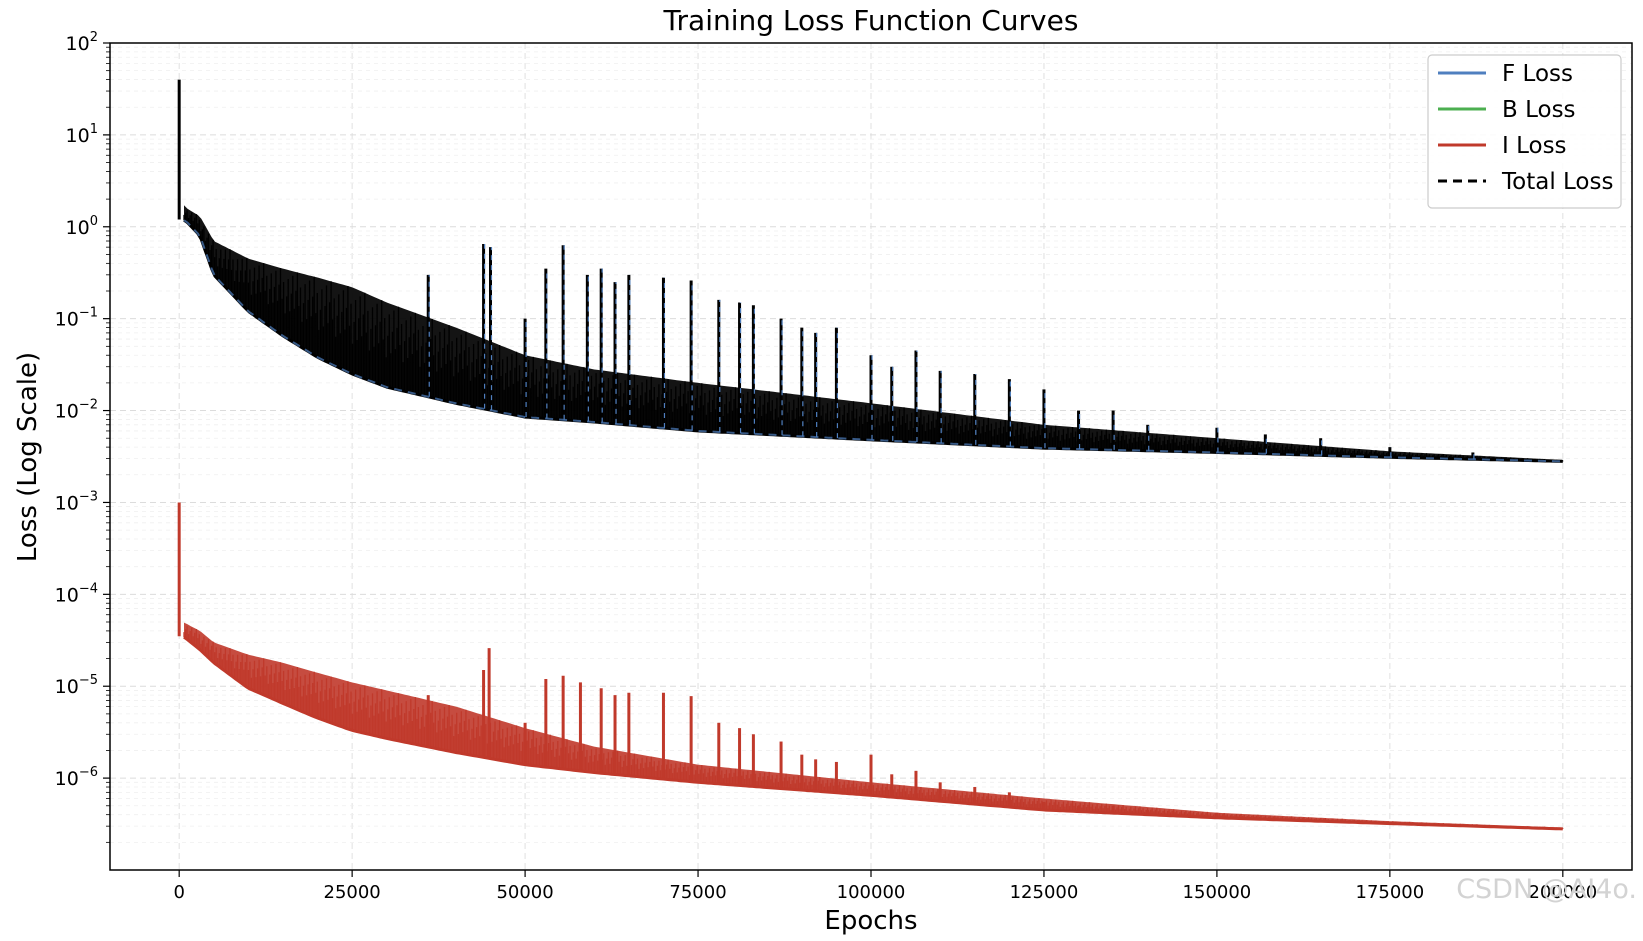 The width and height of the screenshot is (1643, 941). What do you see at coordinates (178, 892) in the screenshot?
I see `x-tick-label: 0` at bounding box center [178, 892].